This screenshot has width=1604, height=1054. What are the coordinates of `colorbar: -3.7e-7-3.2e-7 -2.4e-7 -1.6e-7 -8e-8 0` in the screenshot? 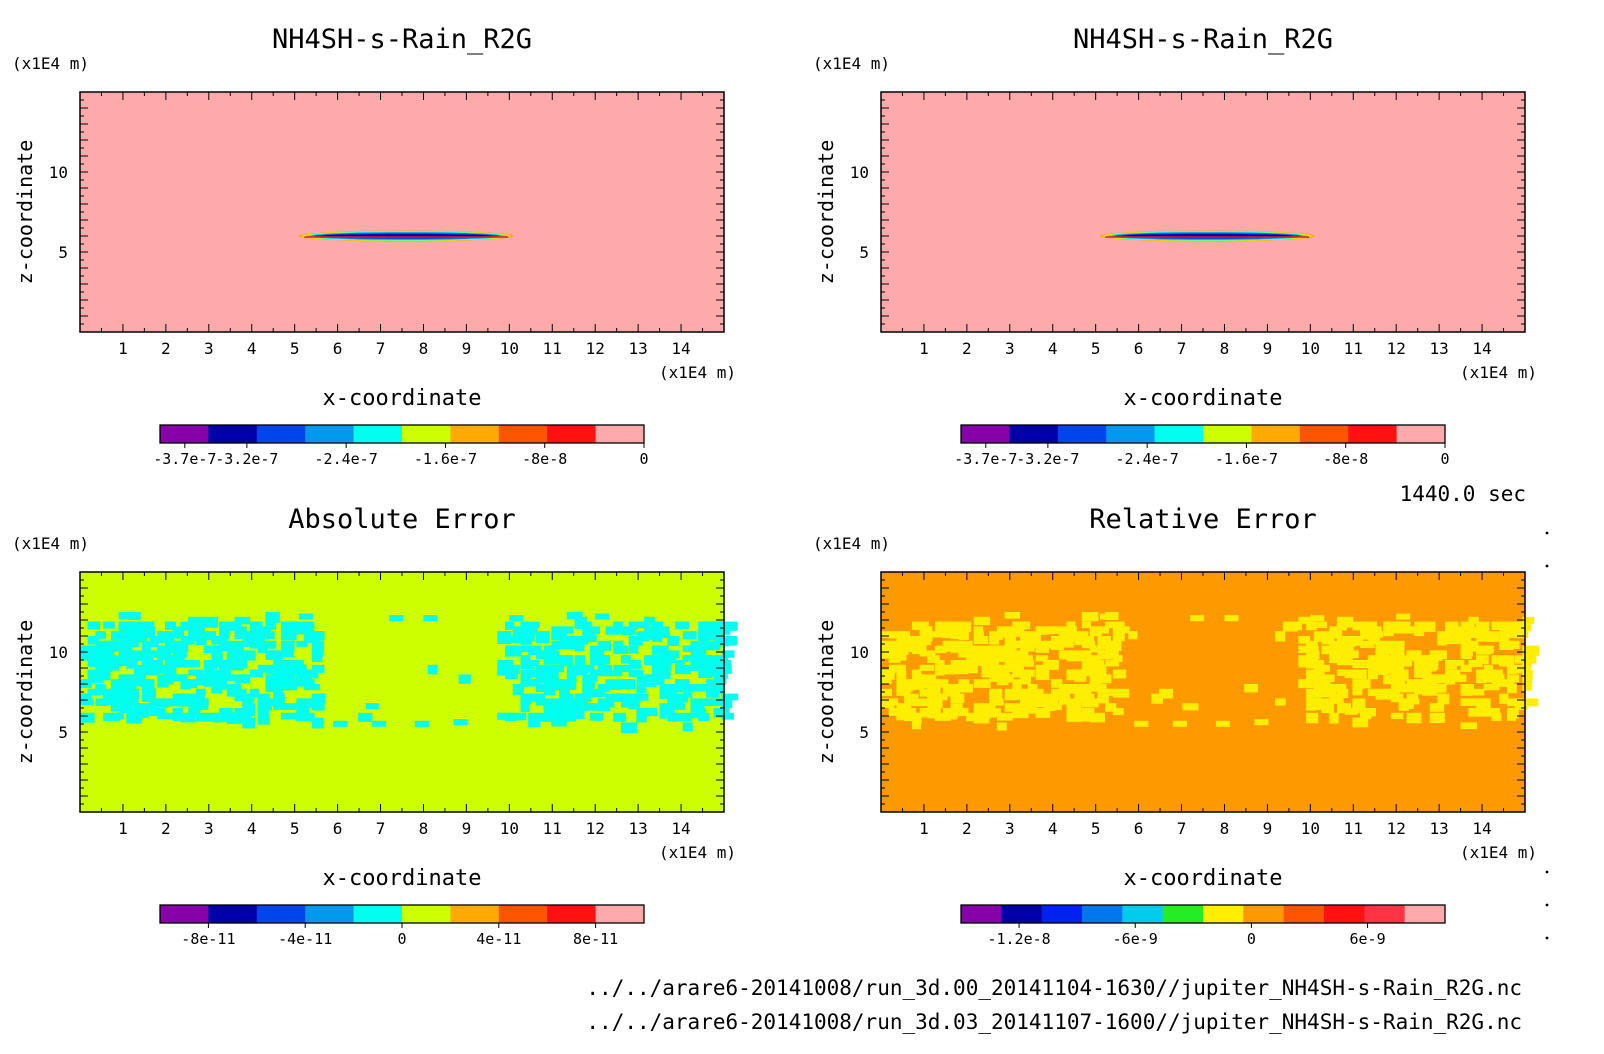 It's located at (1202, 446).